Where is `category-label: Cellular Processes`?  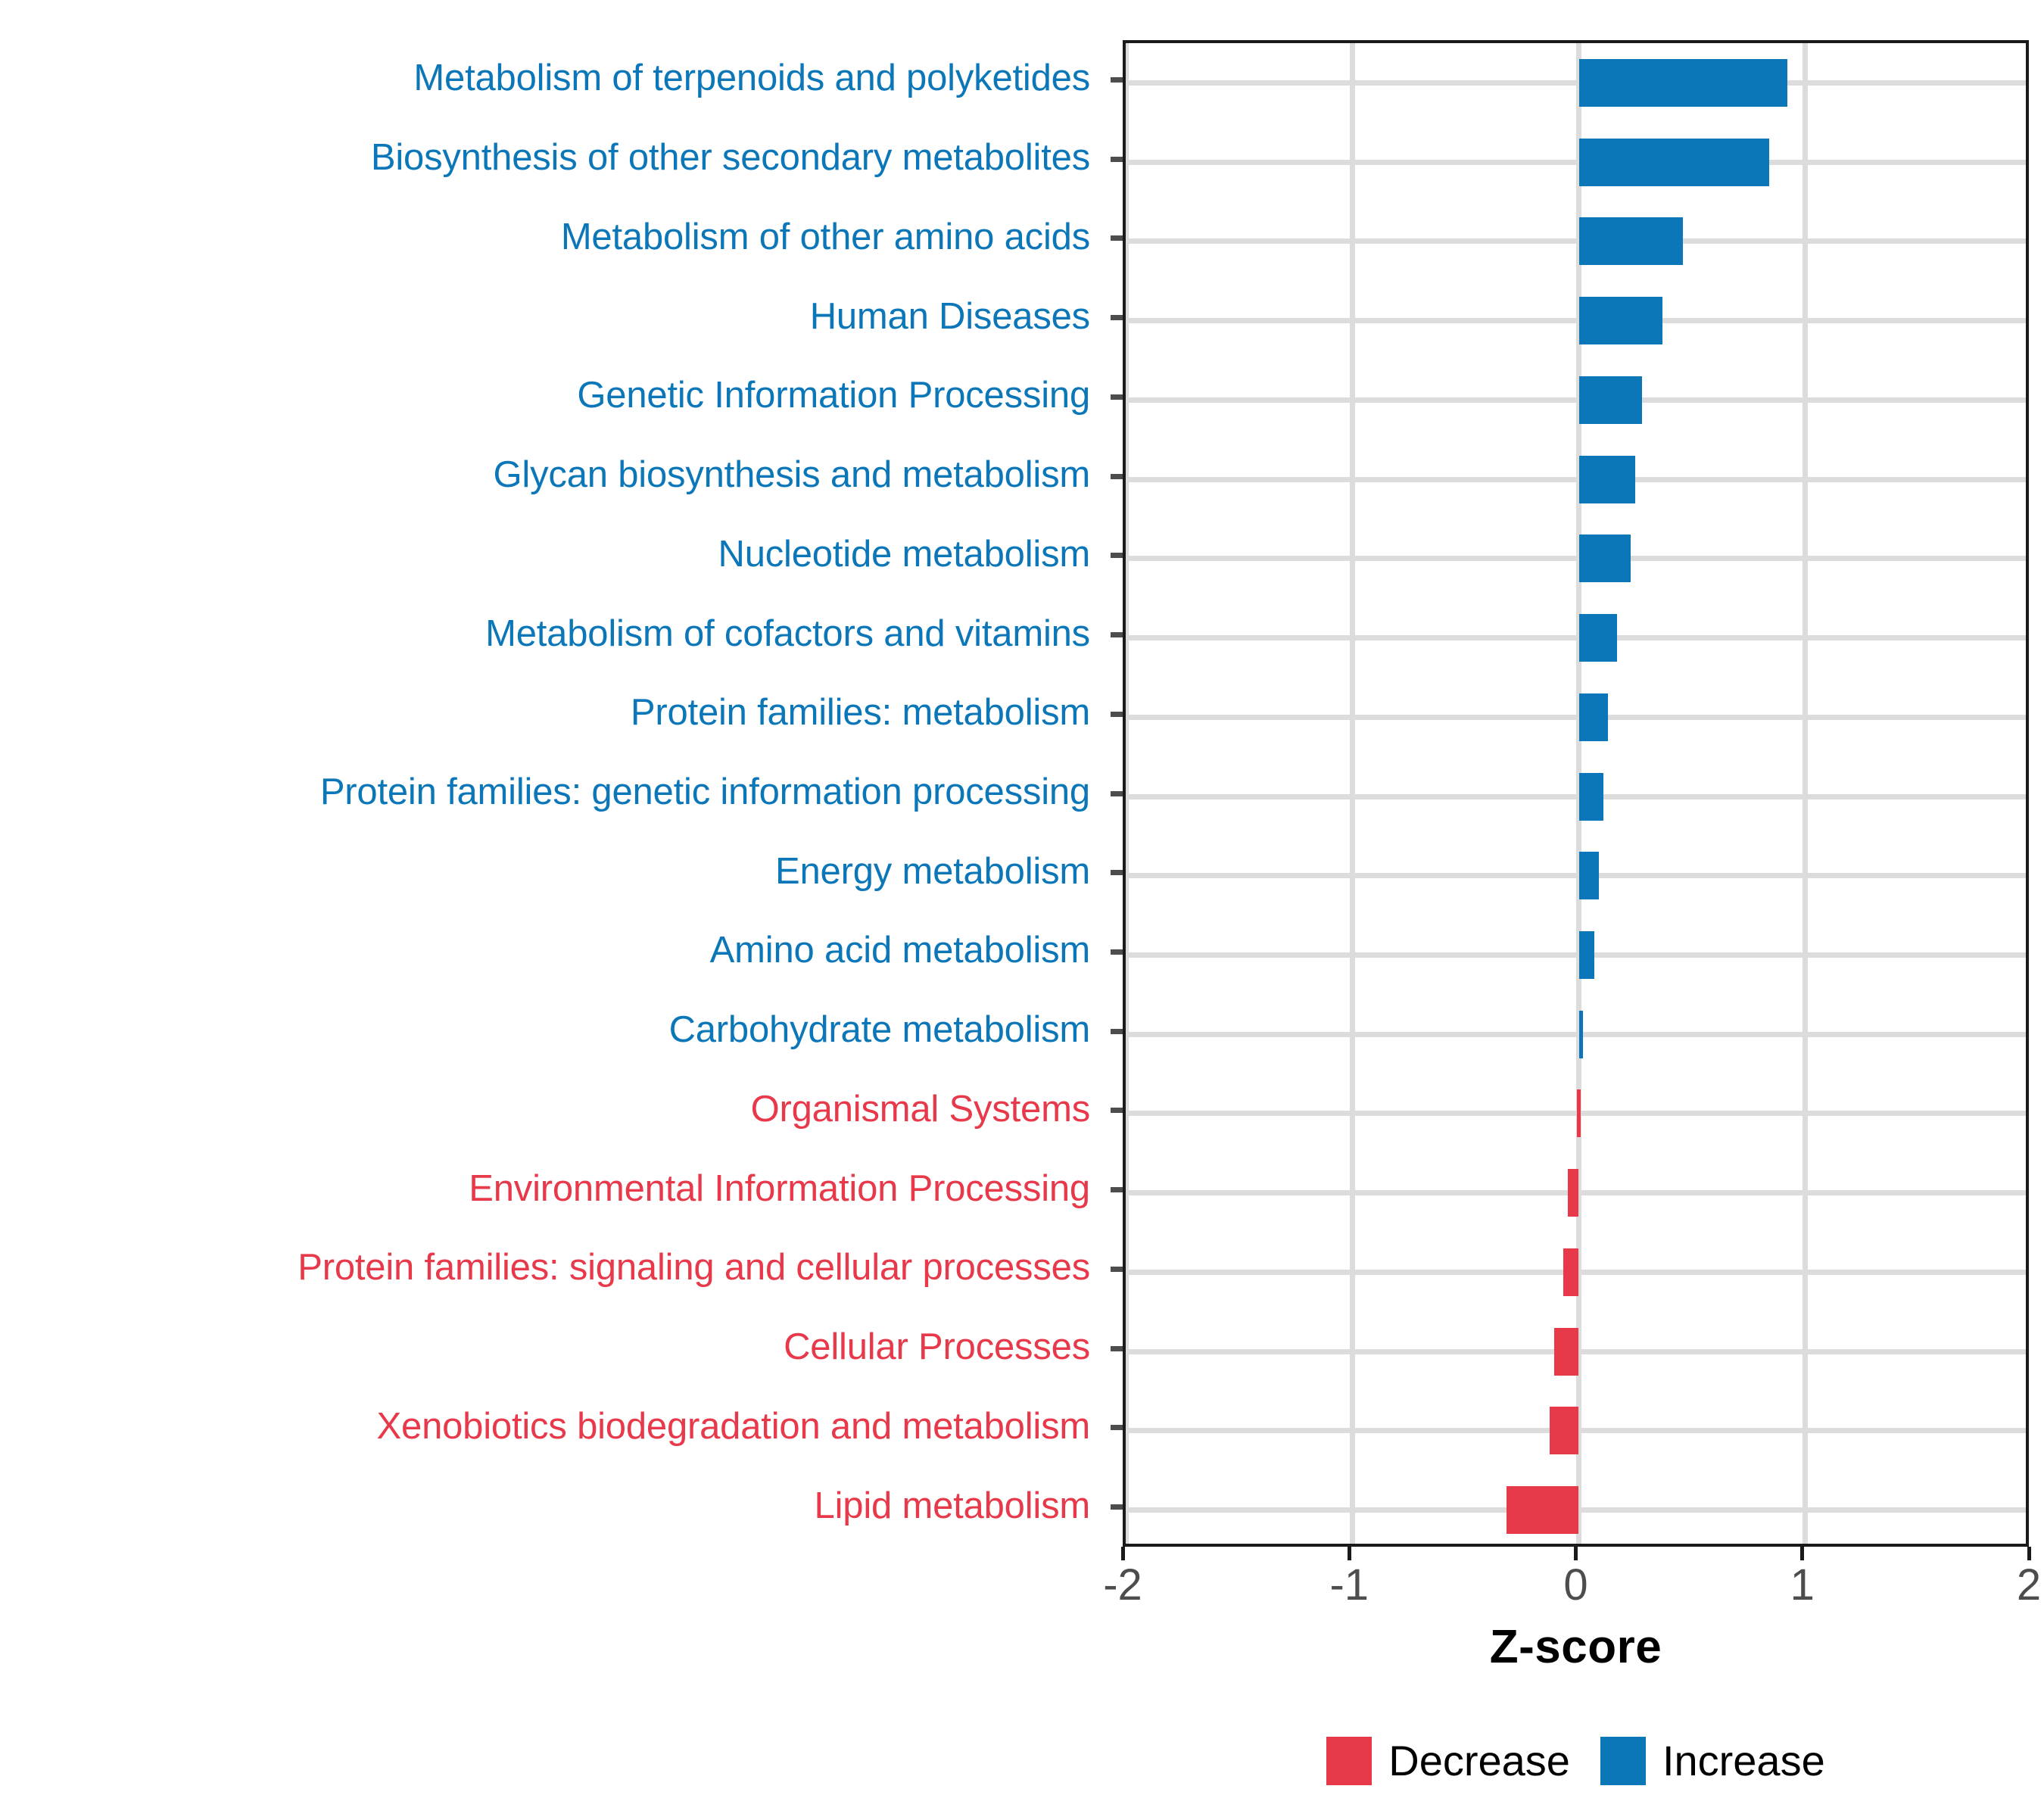 category-label: Cellular Processes is located at coordinates (937, 1347).